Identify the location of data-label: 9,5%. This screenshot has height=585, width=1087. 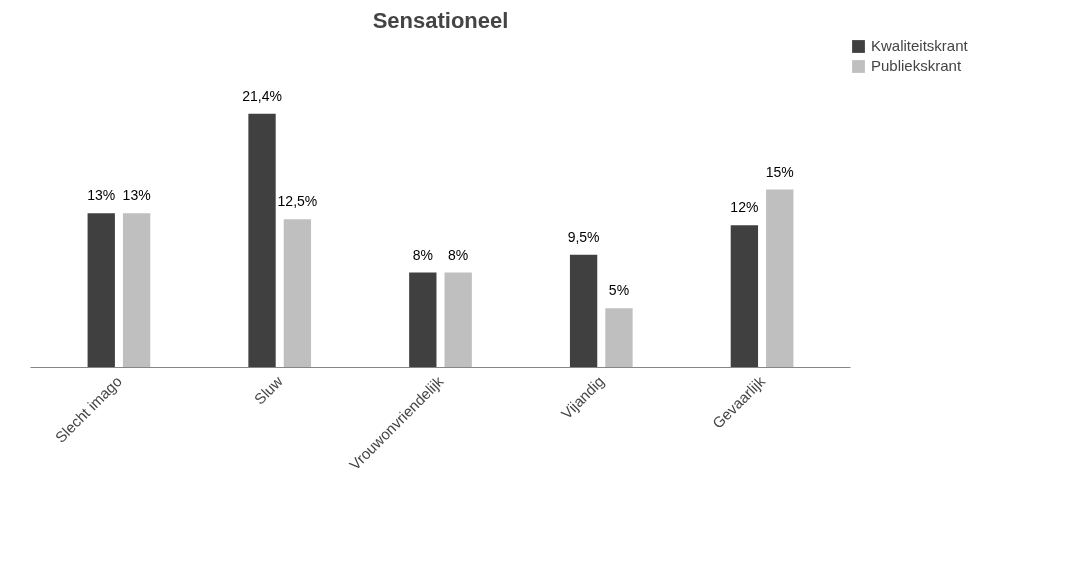
(583, 236).